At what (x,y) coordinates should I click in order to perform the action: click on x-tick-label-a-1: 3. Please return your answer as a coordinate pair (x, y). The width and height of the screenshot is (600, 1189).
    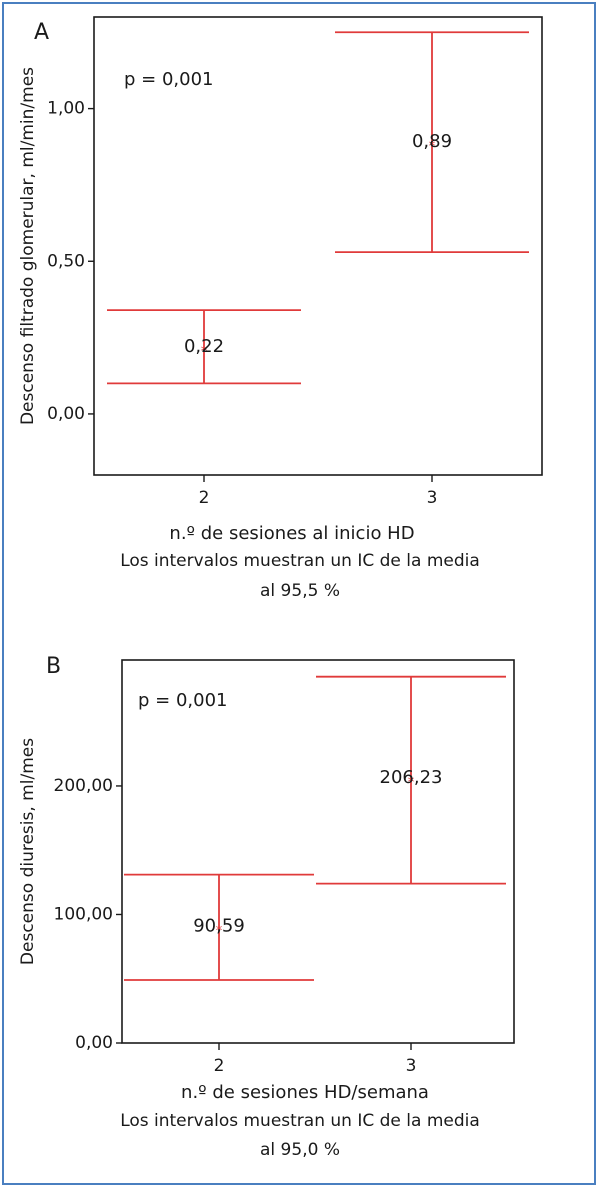
    Looking at the image, I should click on (432, 498).